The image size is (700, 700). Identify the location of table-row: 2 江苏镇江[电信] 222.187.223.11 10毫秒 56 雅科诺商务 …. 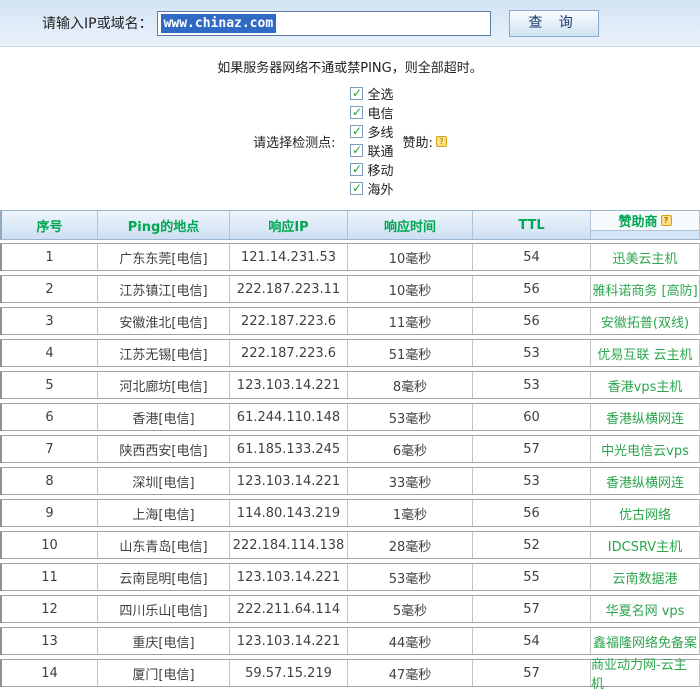
(350, 289).